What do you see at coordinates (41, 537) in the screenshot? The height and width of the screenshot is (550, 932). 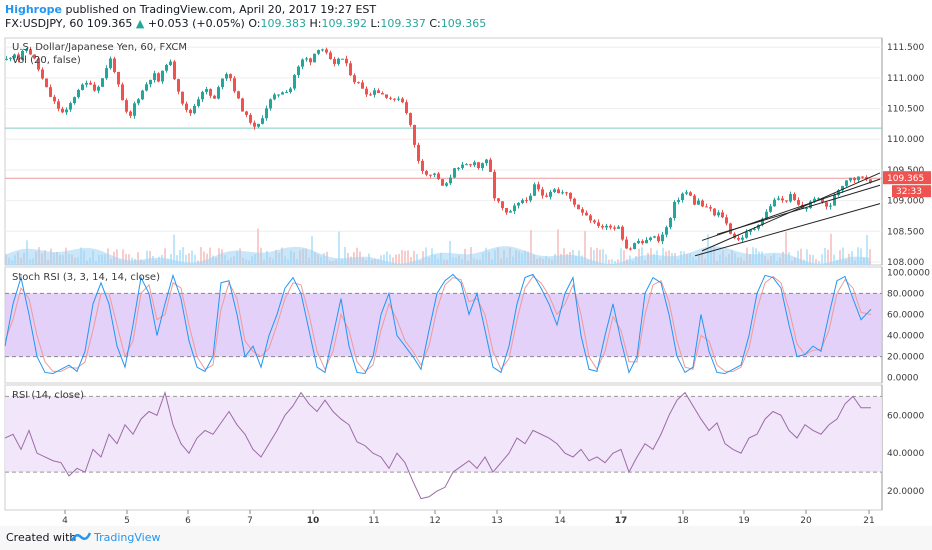 I see `created-with-text: Created with` at bounding box center [41, 537].